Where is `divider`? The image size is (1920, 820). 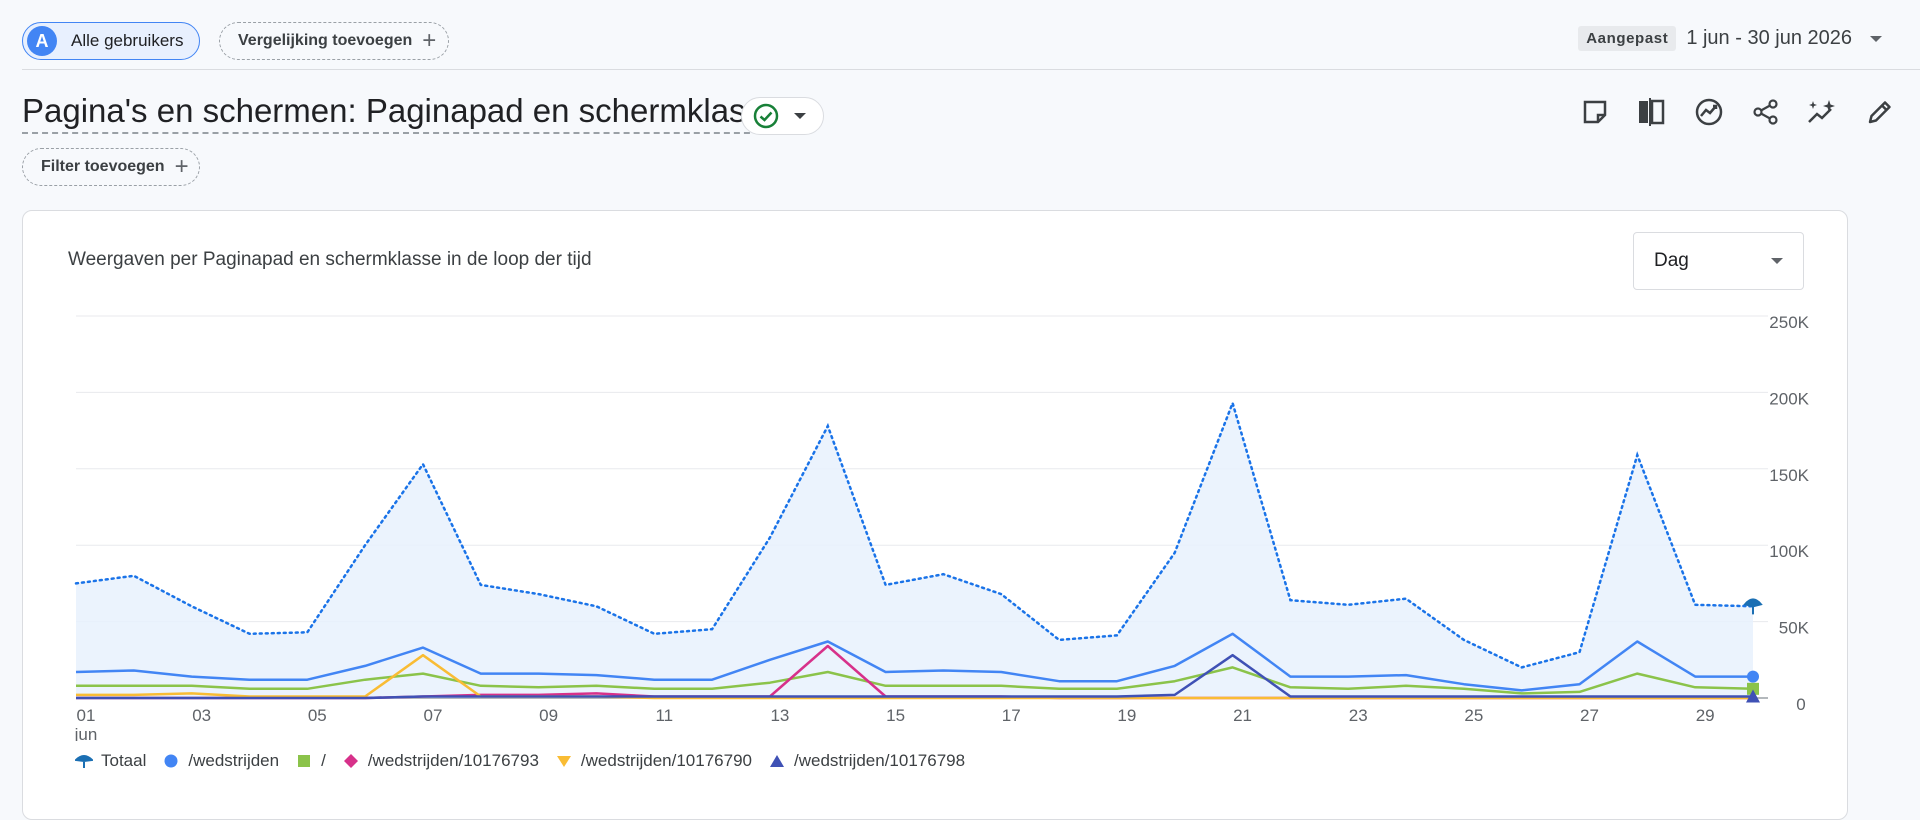
divider is located at coordinates (971, 69).